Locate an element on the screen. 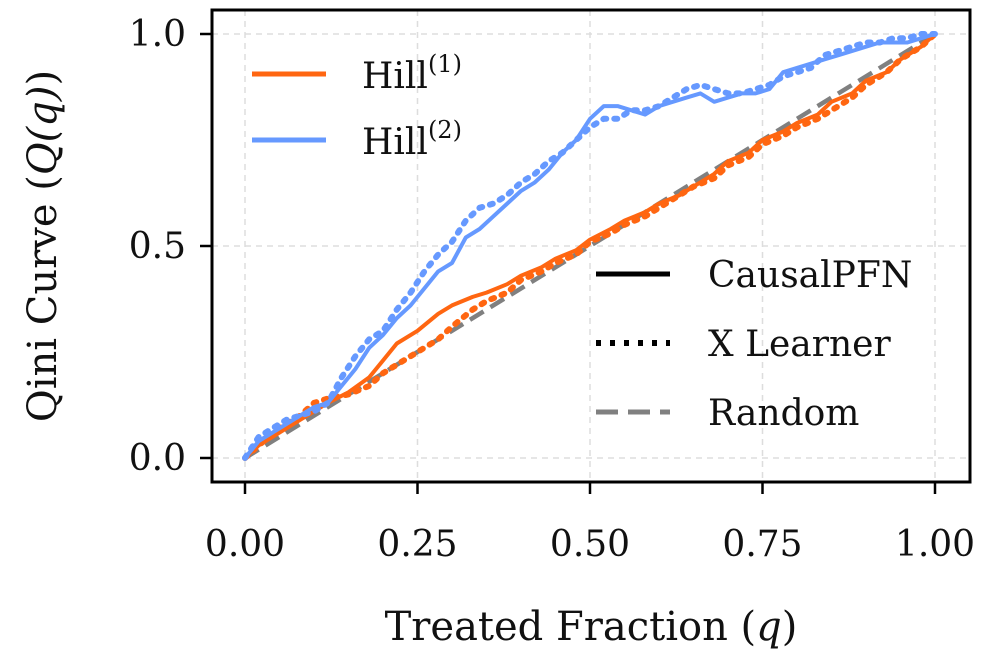  legend-datasets: Hill(1) Hill(2) is located at coordinates (357, 106).